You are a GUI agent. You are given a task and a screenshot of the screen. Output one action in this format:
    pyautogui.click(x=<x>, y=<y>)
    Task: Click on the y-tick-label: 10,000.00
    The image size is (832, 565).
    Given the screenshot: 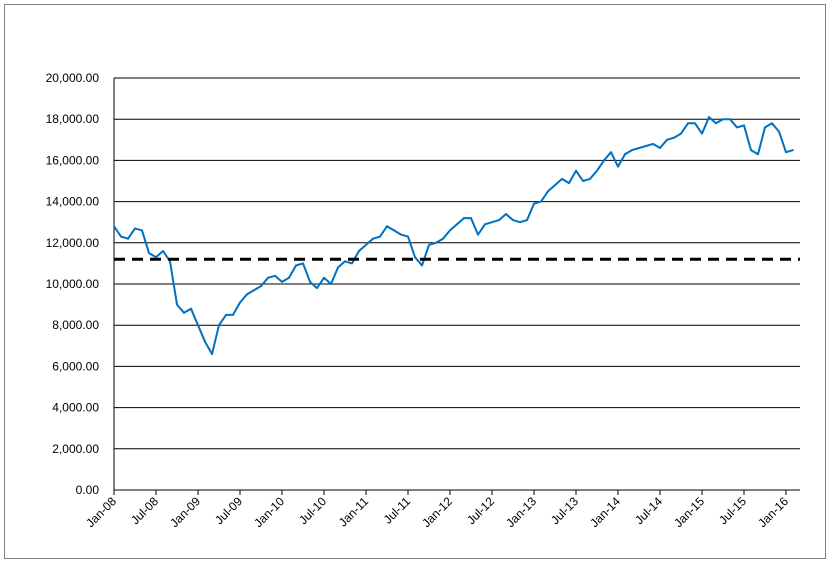 What is the action you would take?
    pyautogui.click(x=73, y=284)
    